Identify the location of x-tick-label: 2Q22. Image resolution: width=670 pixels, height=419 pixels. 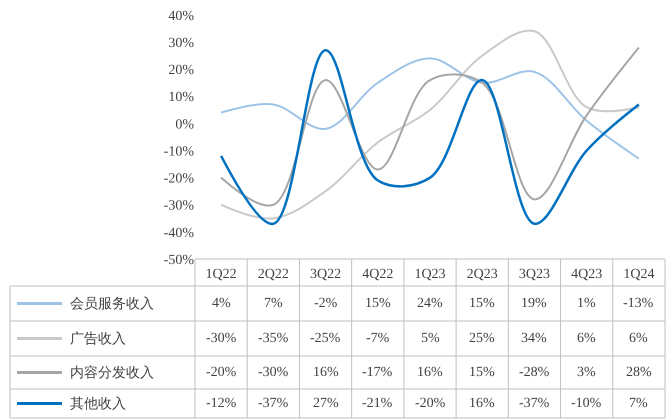
(273, 274).